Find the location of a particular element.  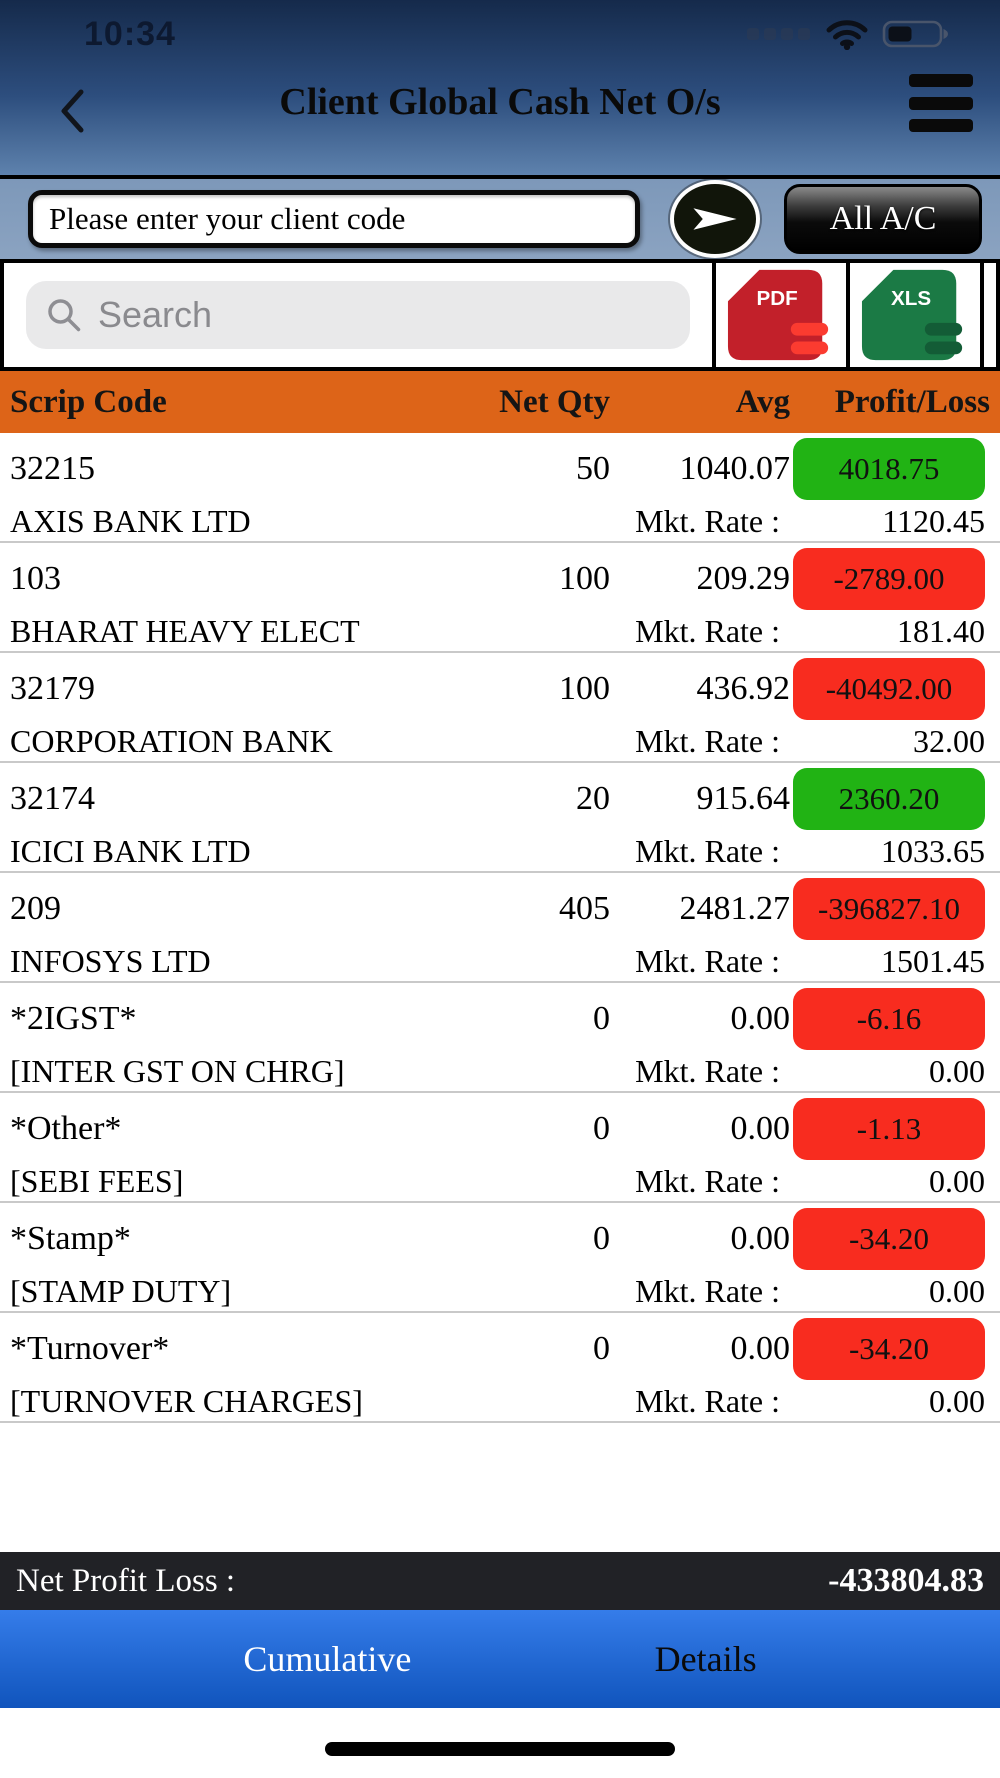

scrip-code: 103 is located at coordinates (35, 578).